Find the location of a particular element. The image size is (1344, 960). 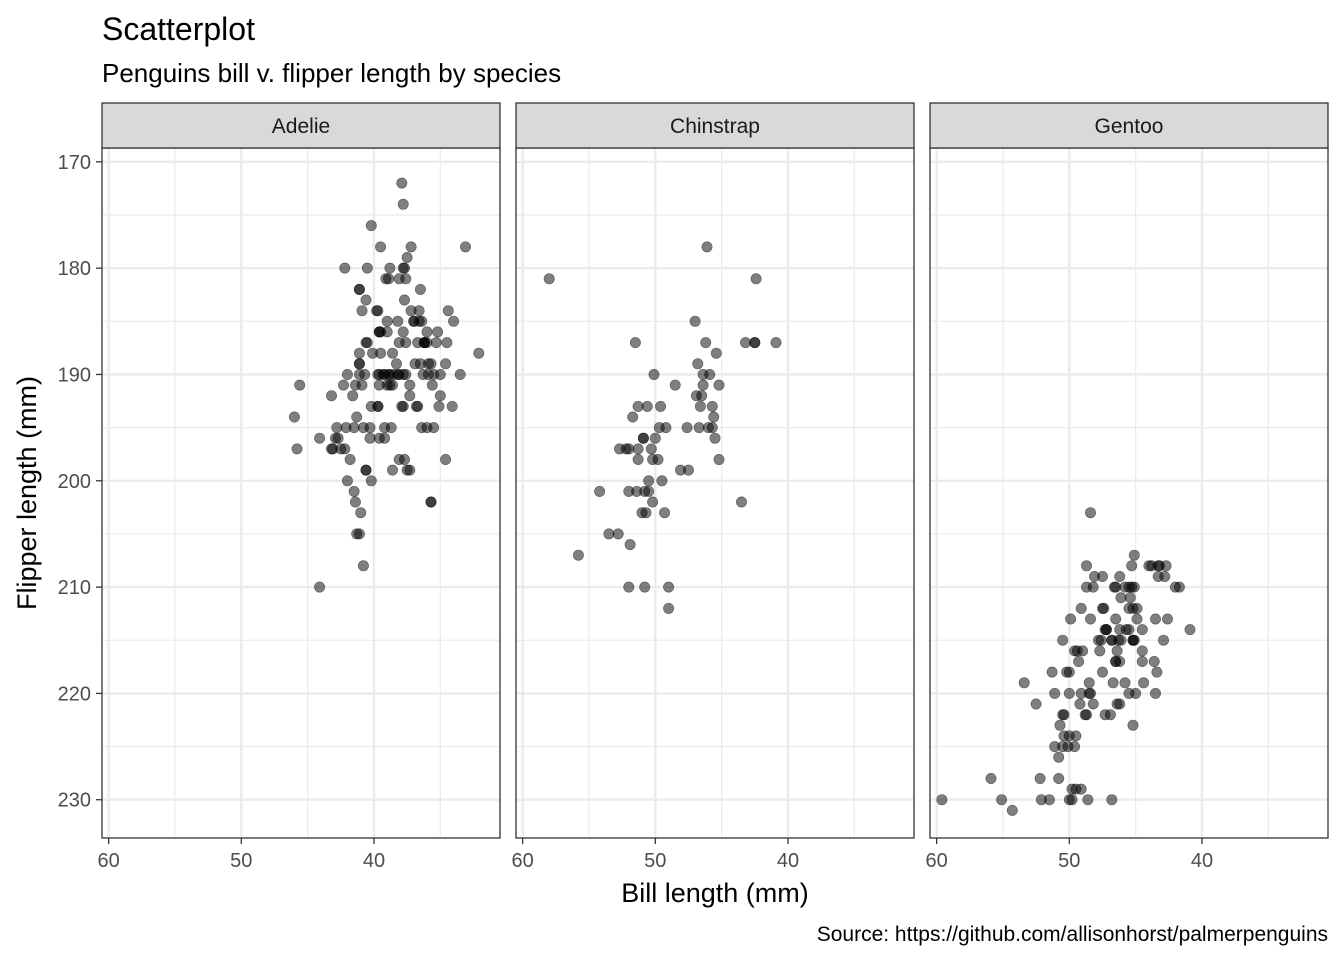

y-tick-label: 220 is located at coordinates (74, 694).